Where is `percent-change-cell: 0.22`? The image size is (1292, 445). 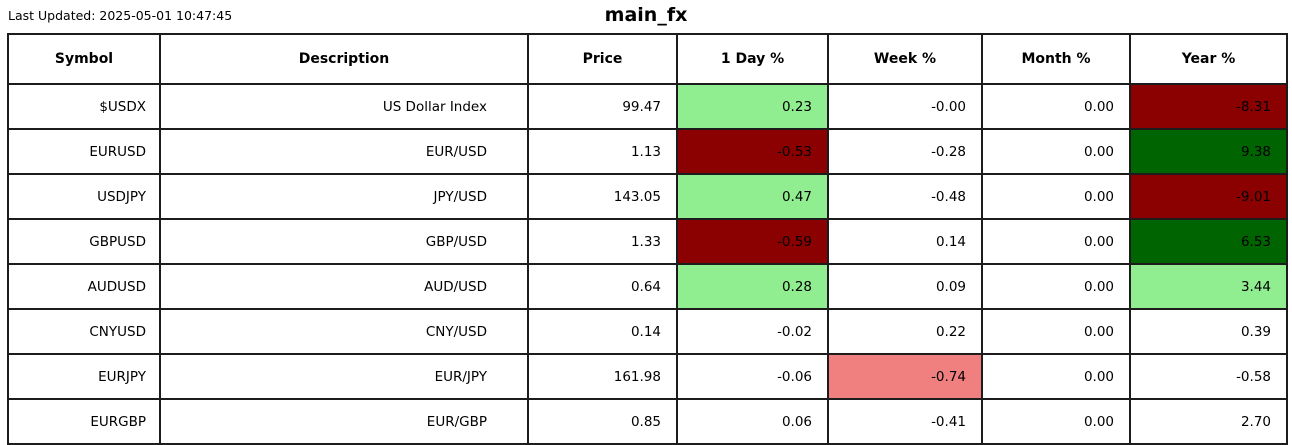 percent-change-cell: 0.22 is located at coordinates (905, 331).